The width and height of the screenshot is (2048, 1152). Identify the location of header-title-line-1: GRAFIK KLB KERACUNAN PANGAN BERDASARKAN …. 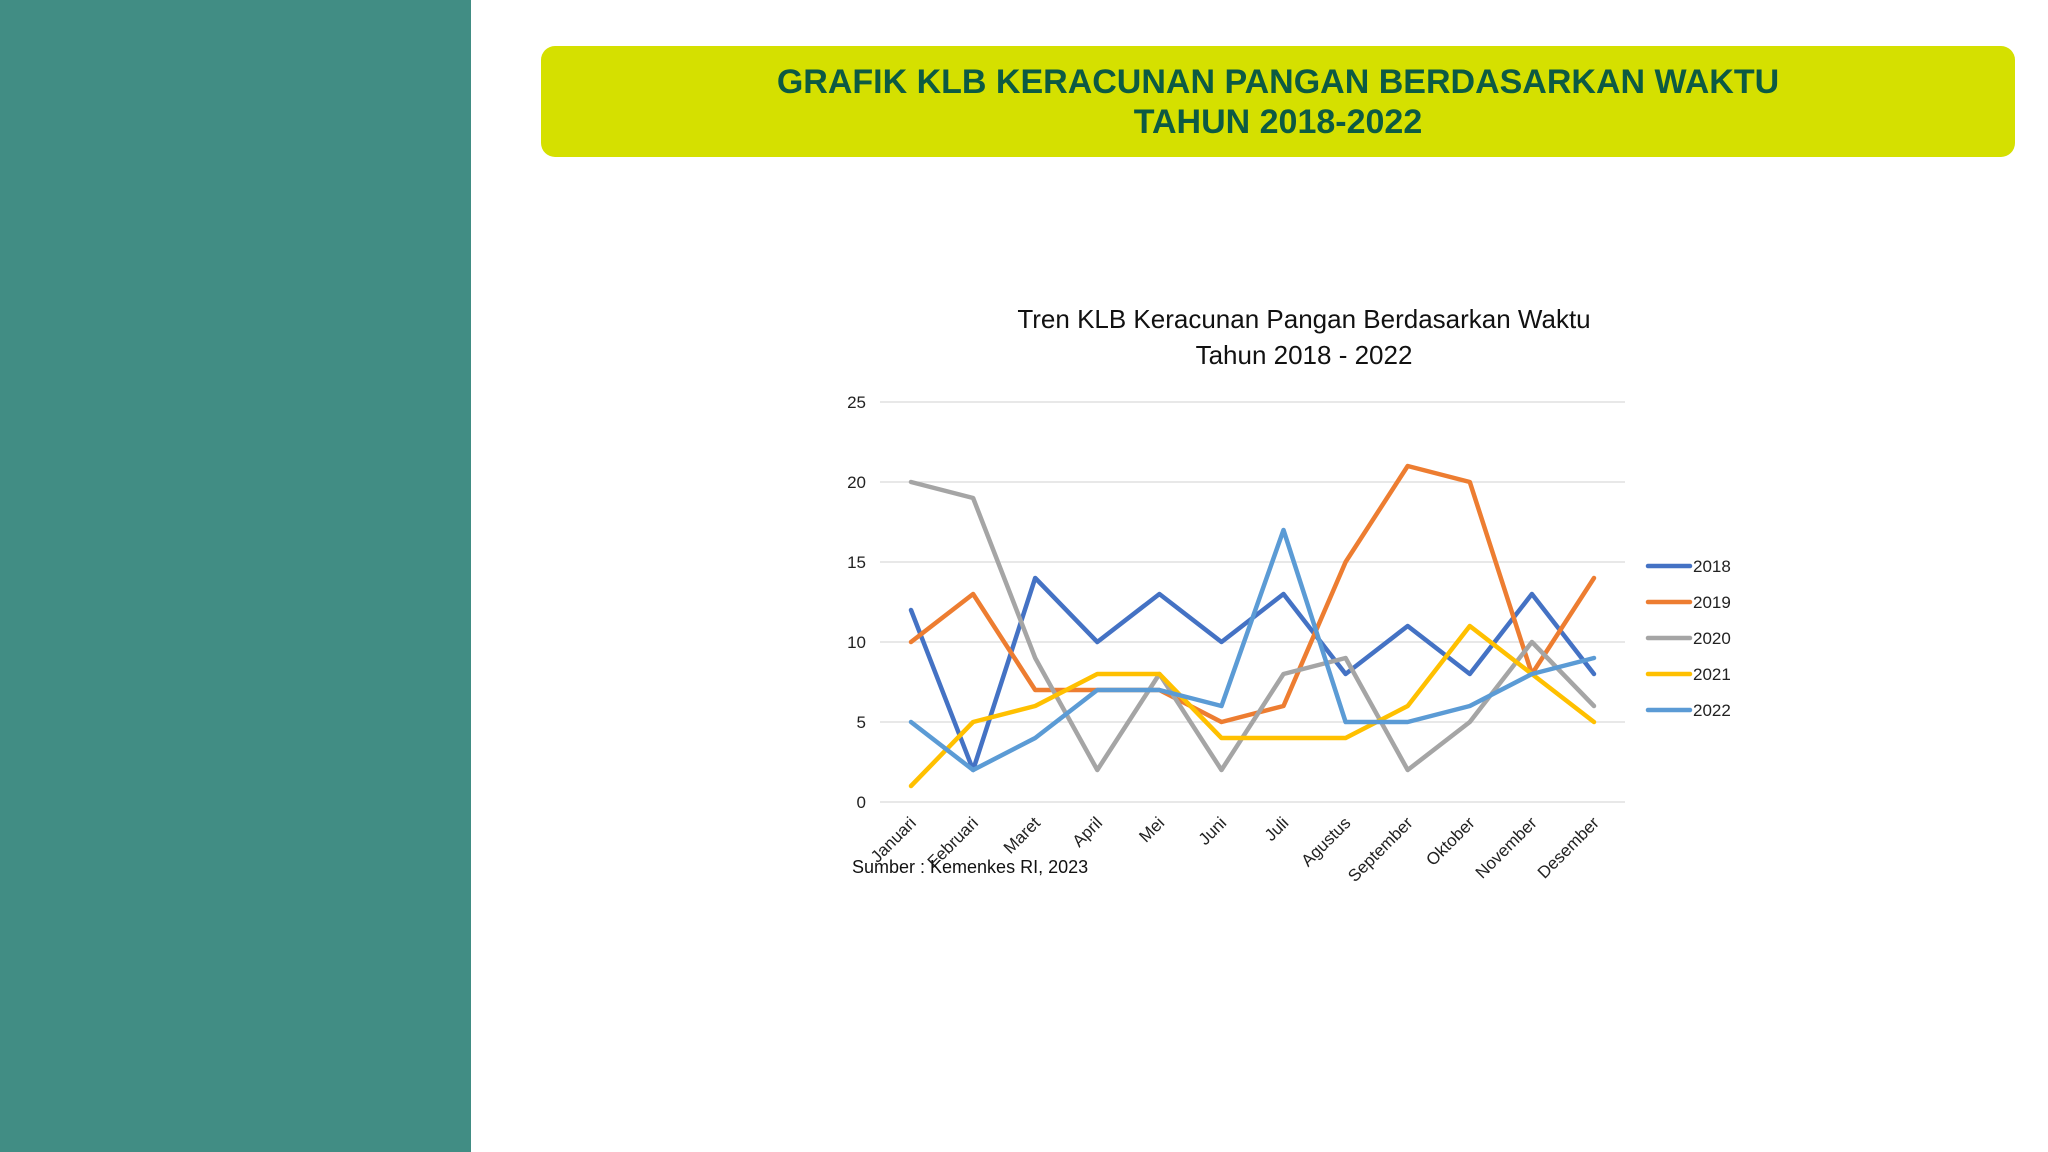
(1278, 81).